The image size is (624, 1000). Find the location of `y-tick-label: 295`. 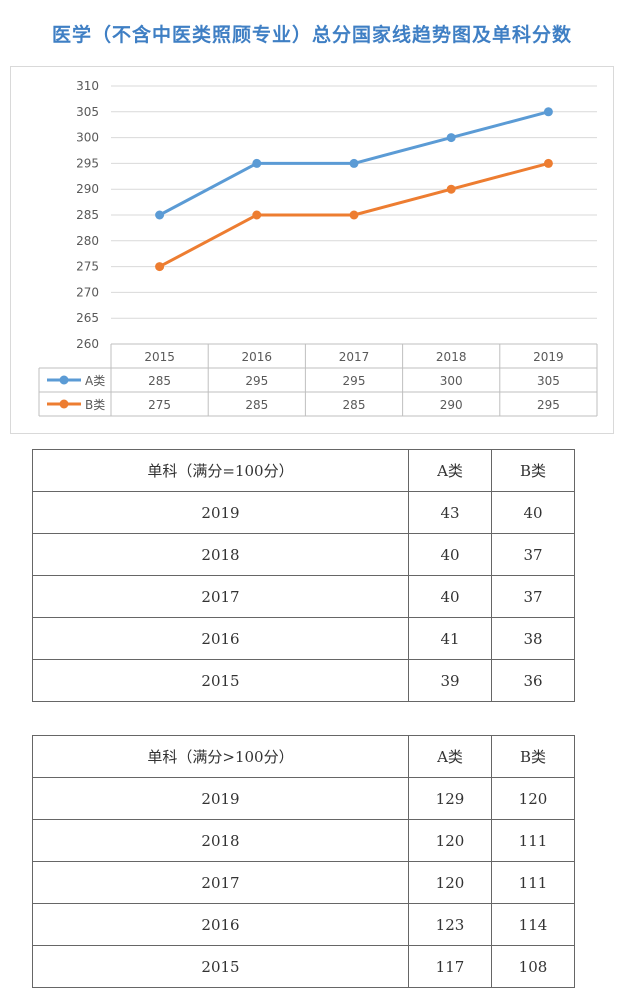

y-tick-label: 295 is located at coordinates (87, 163).